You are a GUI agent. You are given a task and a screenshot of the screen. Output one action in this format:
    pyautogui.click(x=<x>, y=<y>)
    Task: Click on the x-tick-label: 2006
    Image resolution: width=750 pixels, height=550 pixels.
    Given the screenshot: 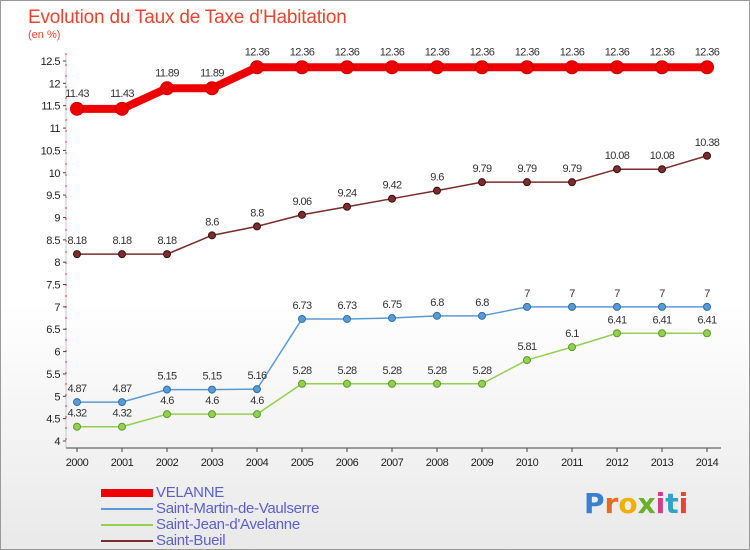 What is the action you would take?
    pyautogui.click(x=347, y=463)
    